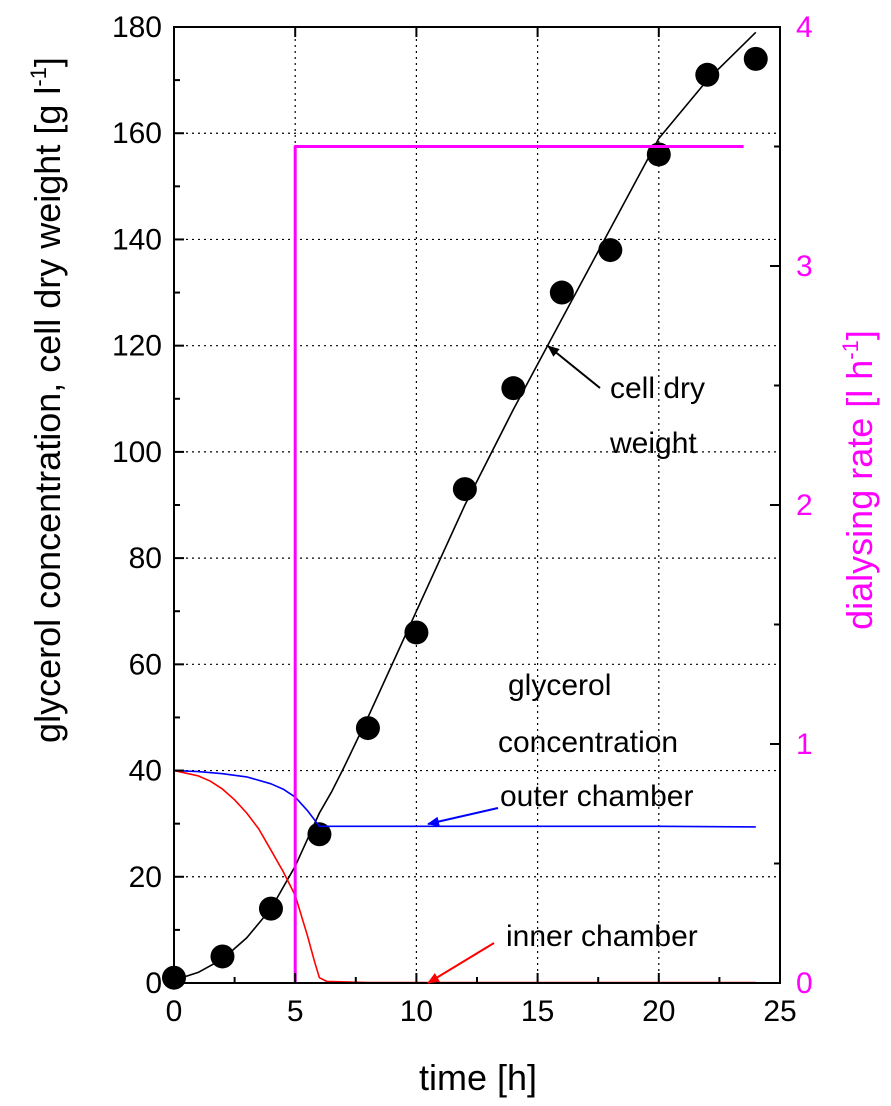 This screenshot has height=1106, width=891. What do you see at coordinates (47, 62) in the screenshot?
I see `y-axis-title-close: ]` at bounding box center [47, 62].